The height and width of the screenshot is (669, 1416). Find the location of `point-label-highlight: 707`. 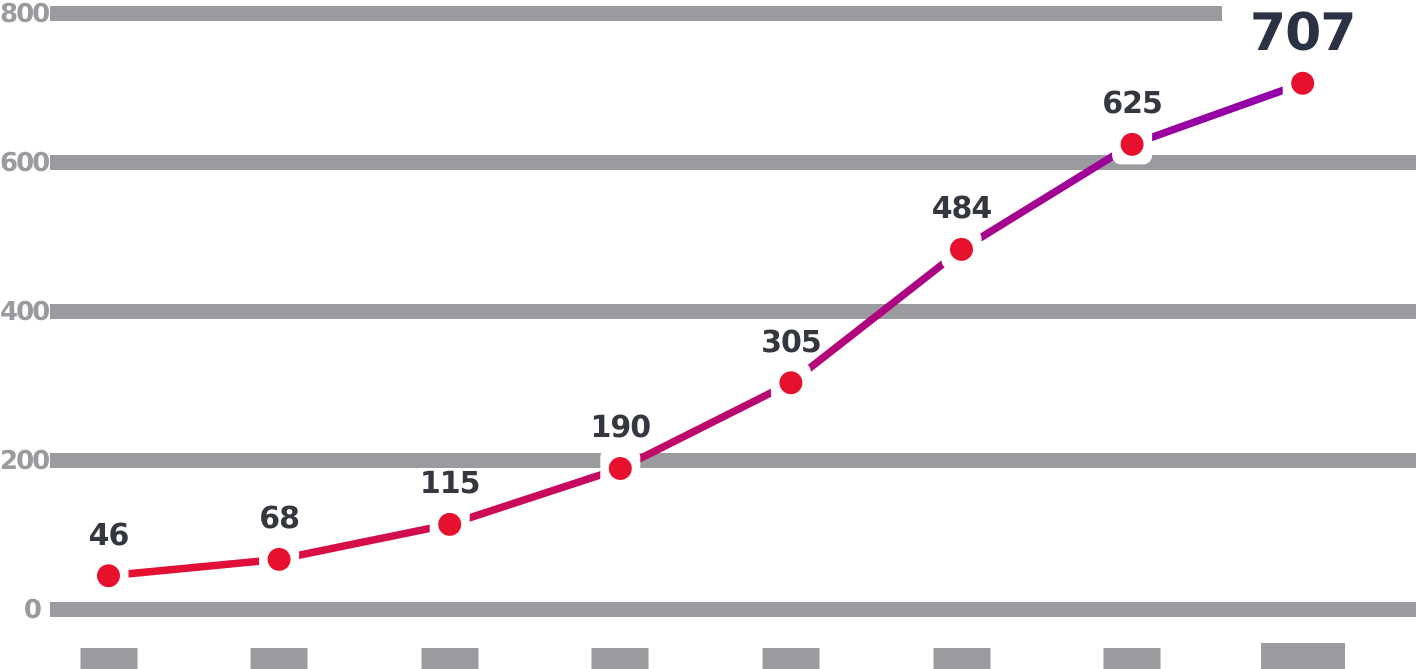

point-label-highlight: 707 is located at coordinates (1303, 33).